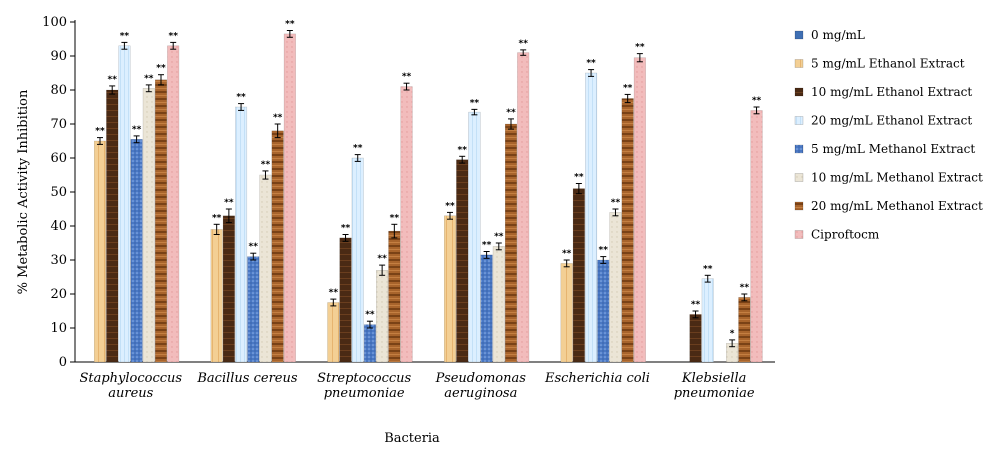  I want to click on category-label: Pseudomonas, so click(481, 378).